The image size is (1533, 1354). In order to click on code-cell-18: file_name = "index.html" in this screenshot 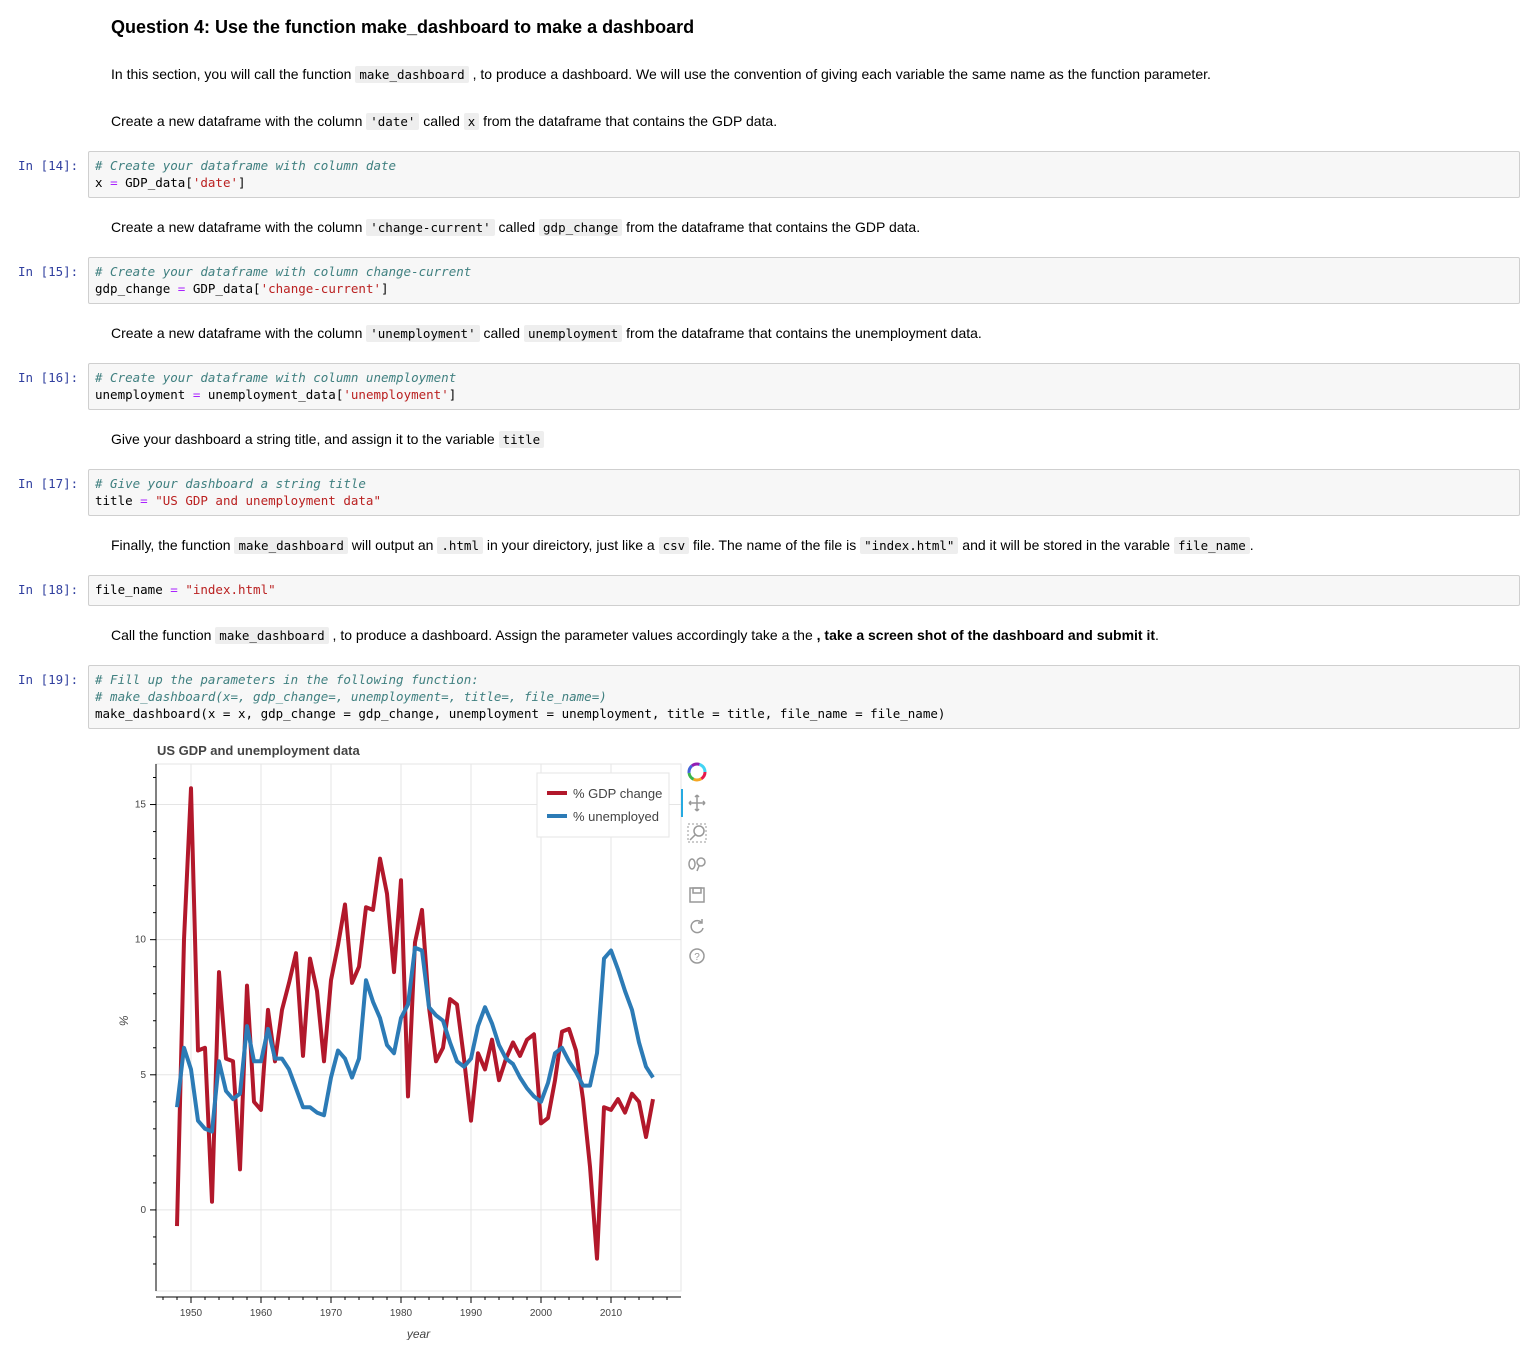, I will do `click(804, 590)`.